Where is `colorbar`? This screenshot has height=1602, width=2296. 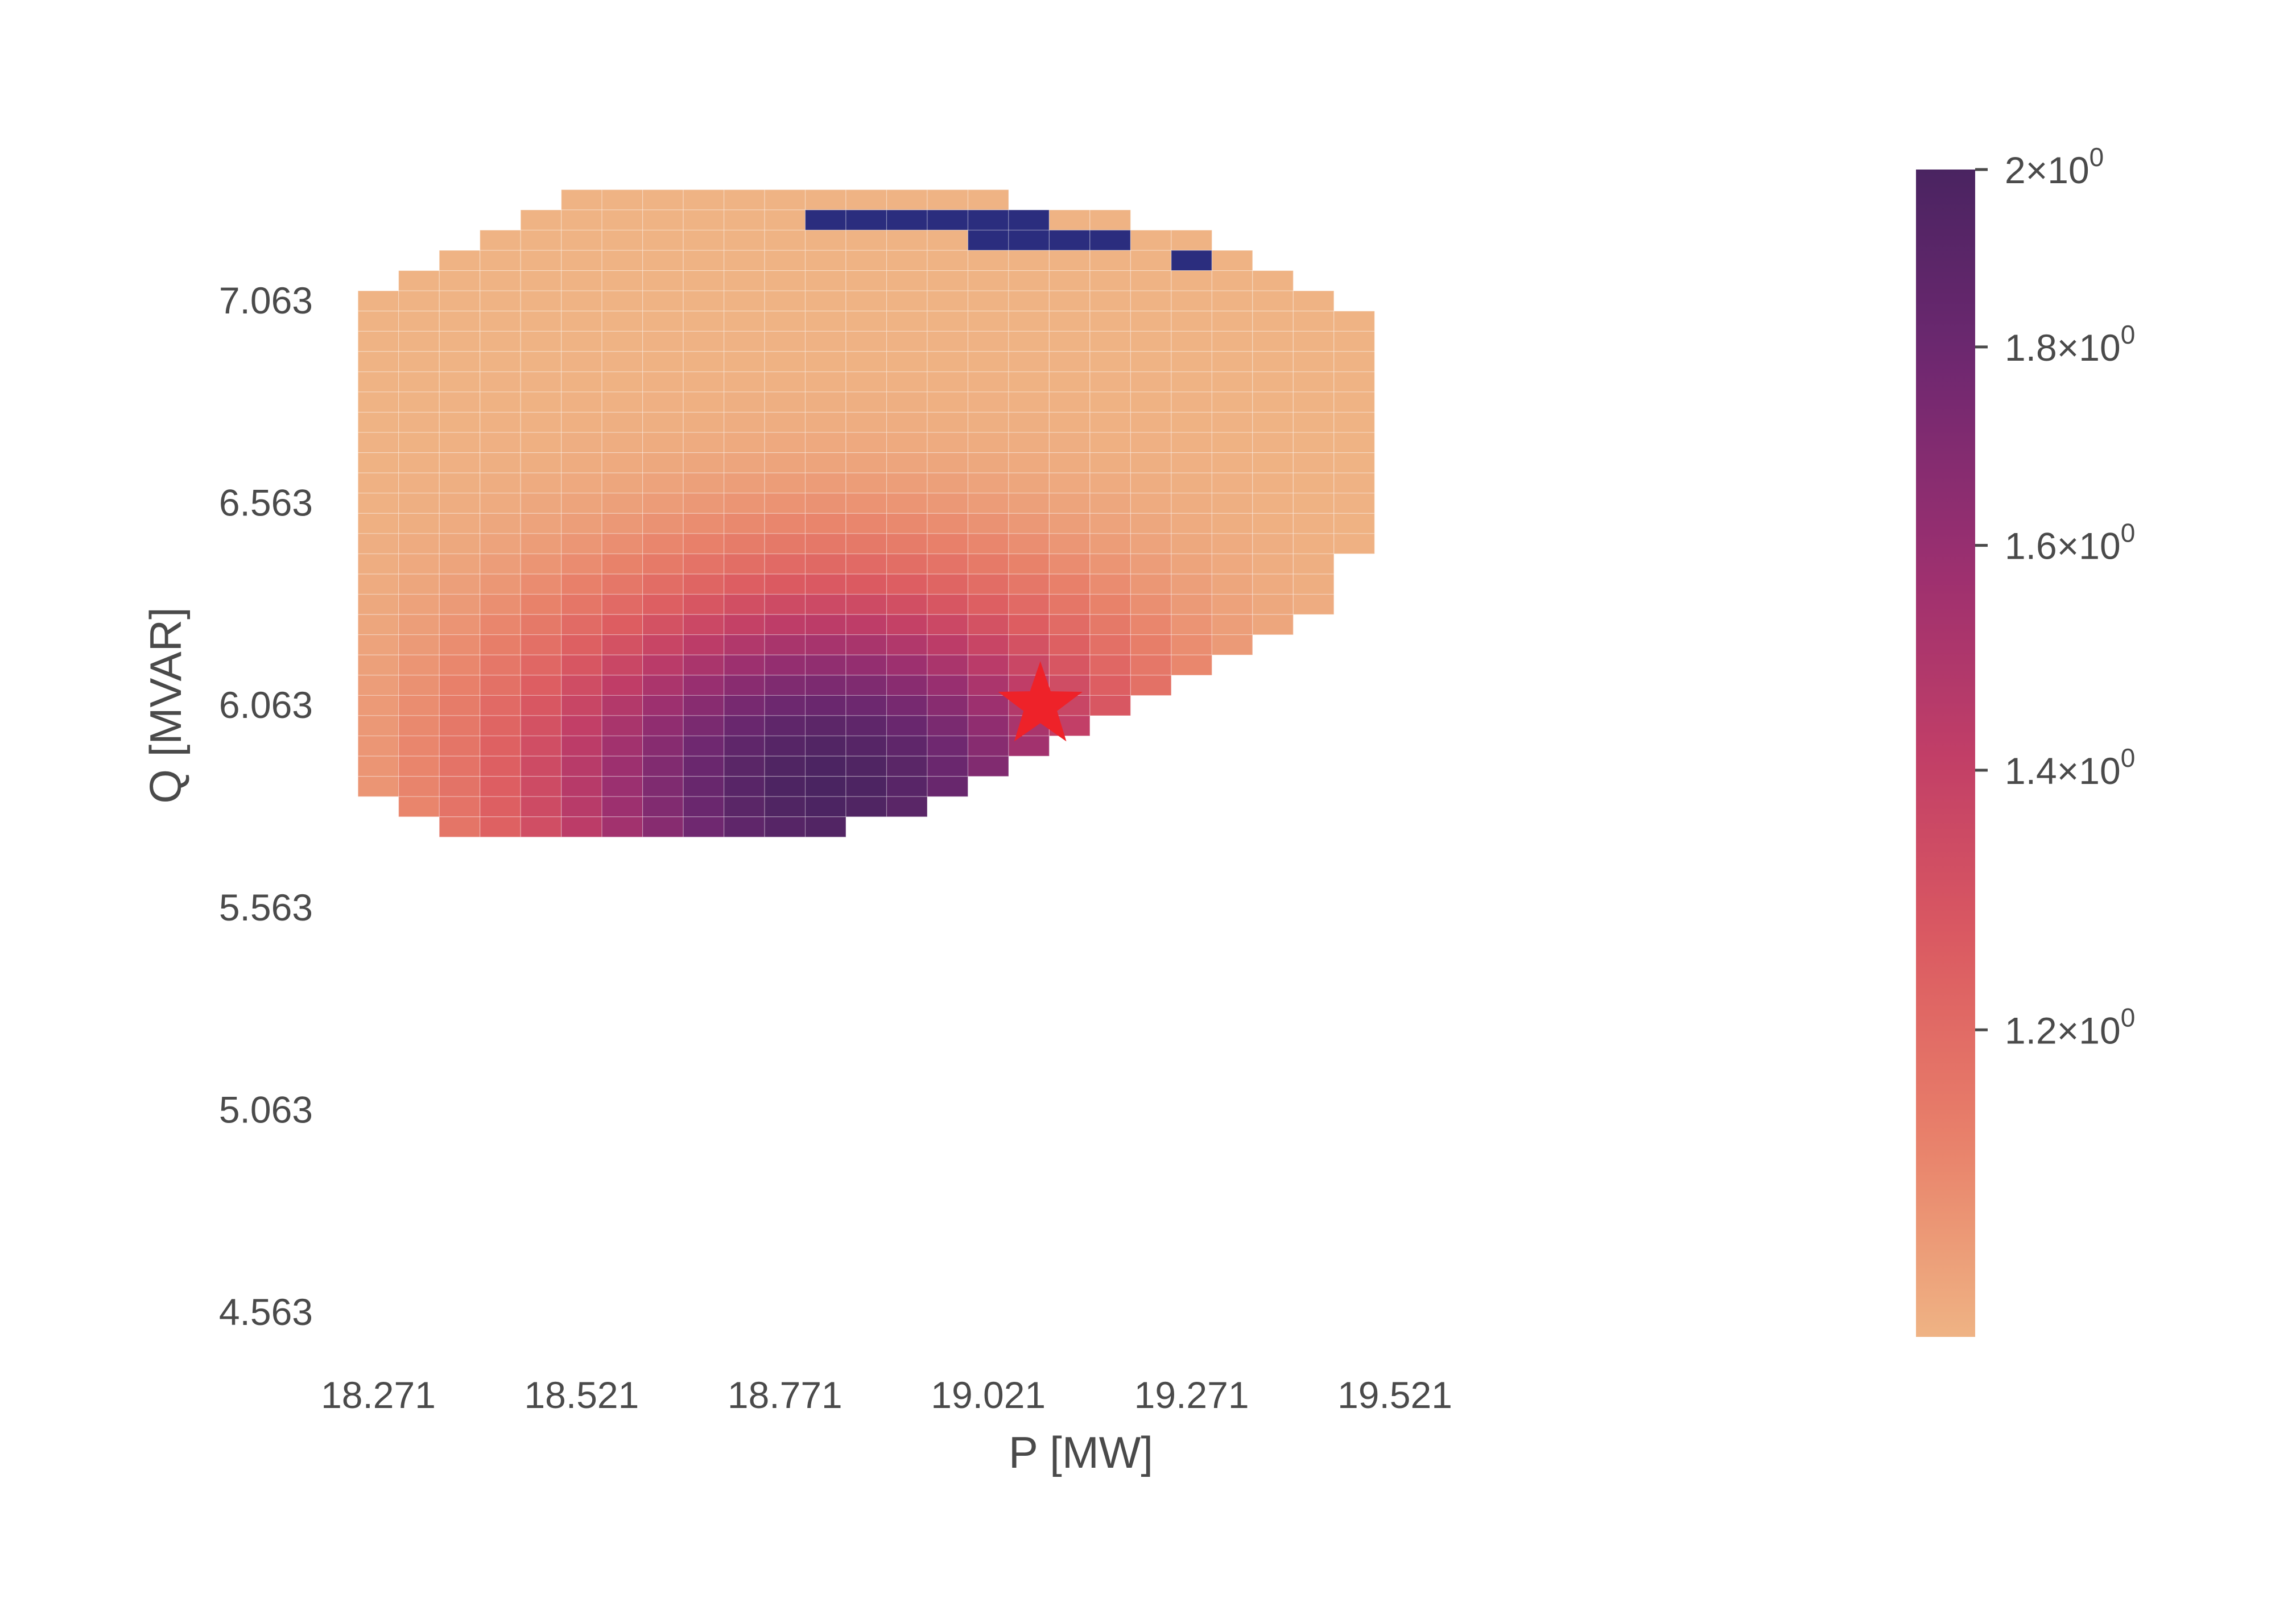
colorbar is located at coordinates (1945, 753).